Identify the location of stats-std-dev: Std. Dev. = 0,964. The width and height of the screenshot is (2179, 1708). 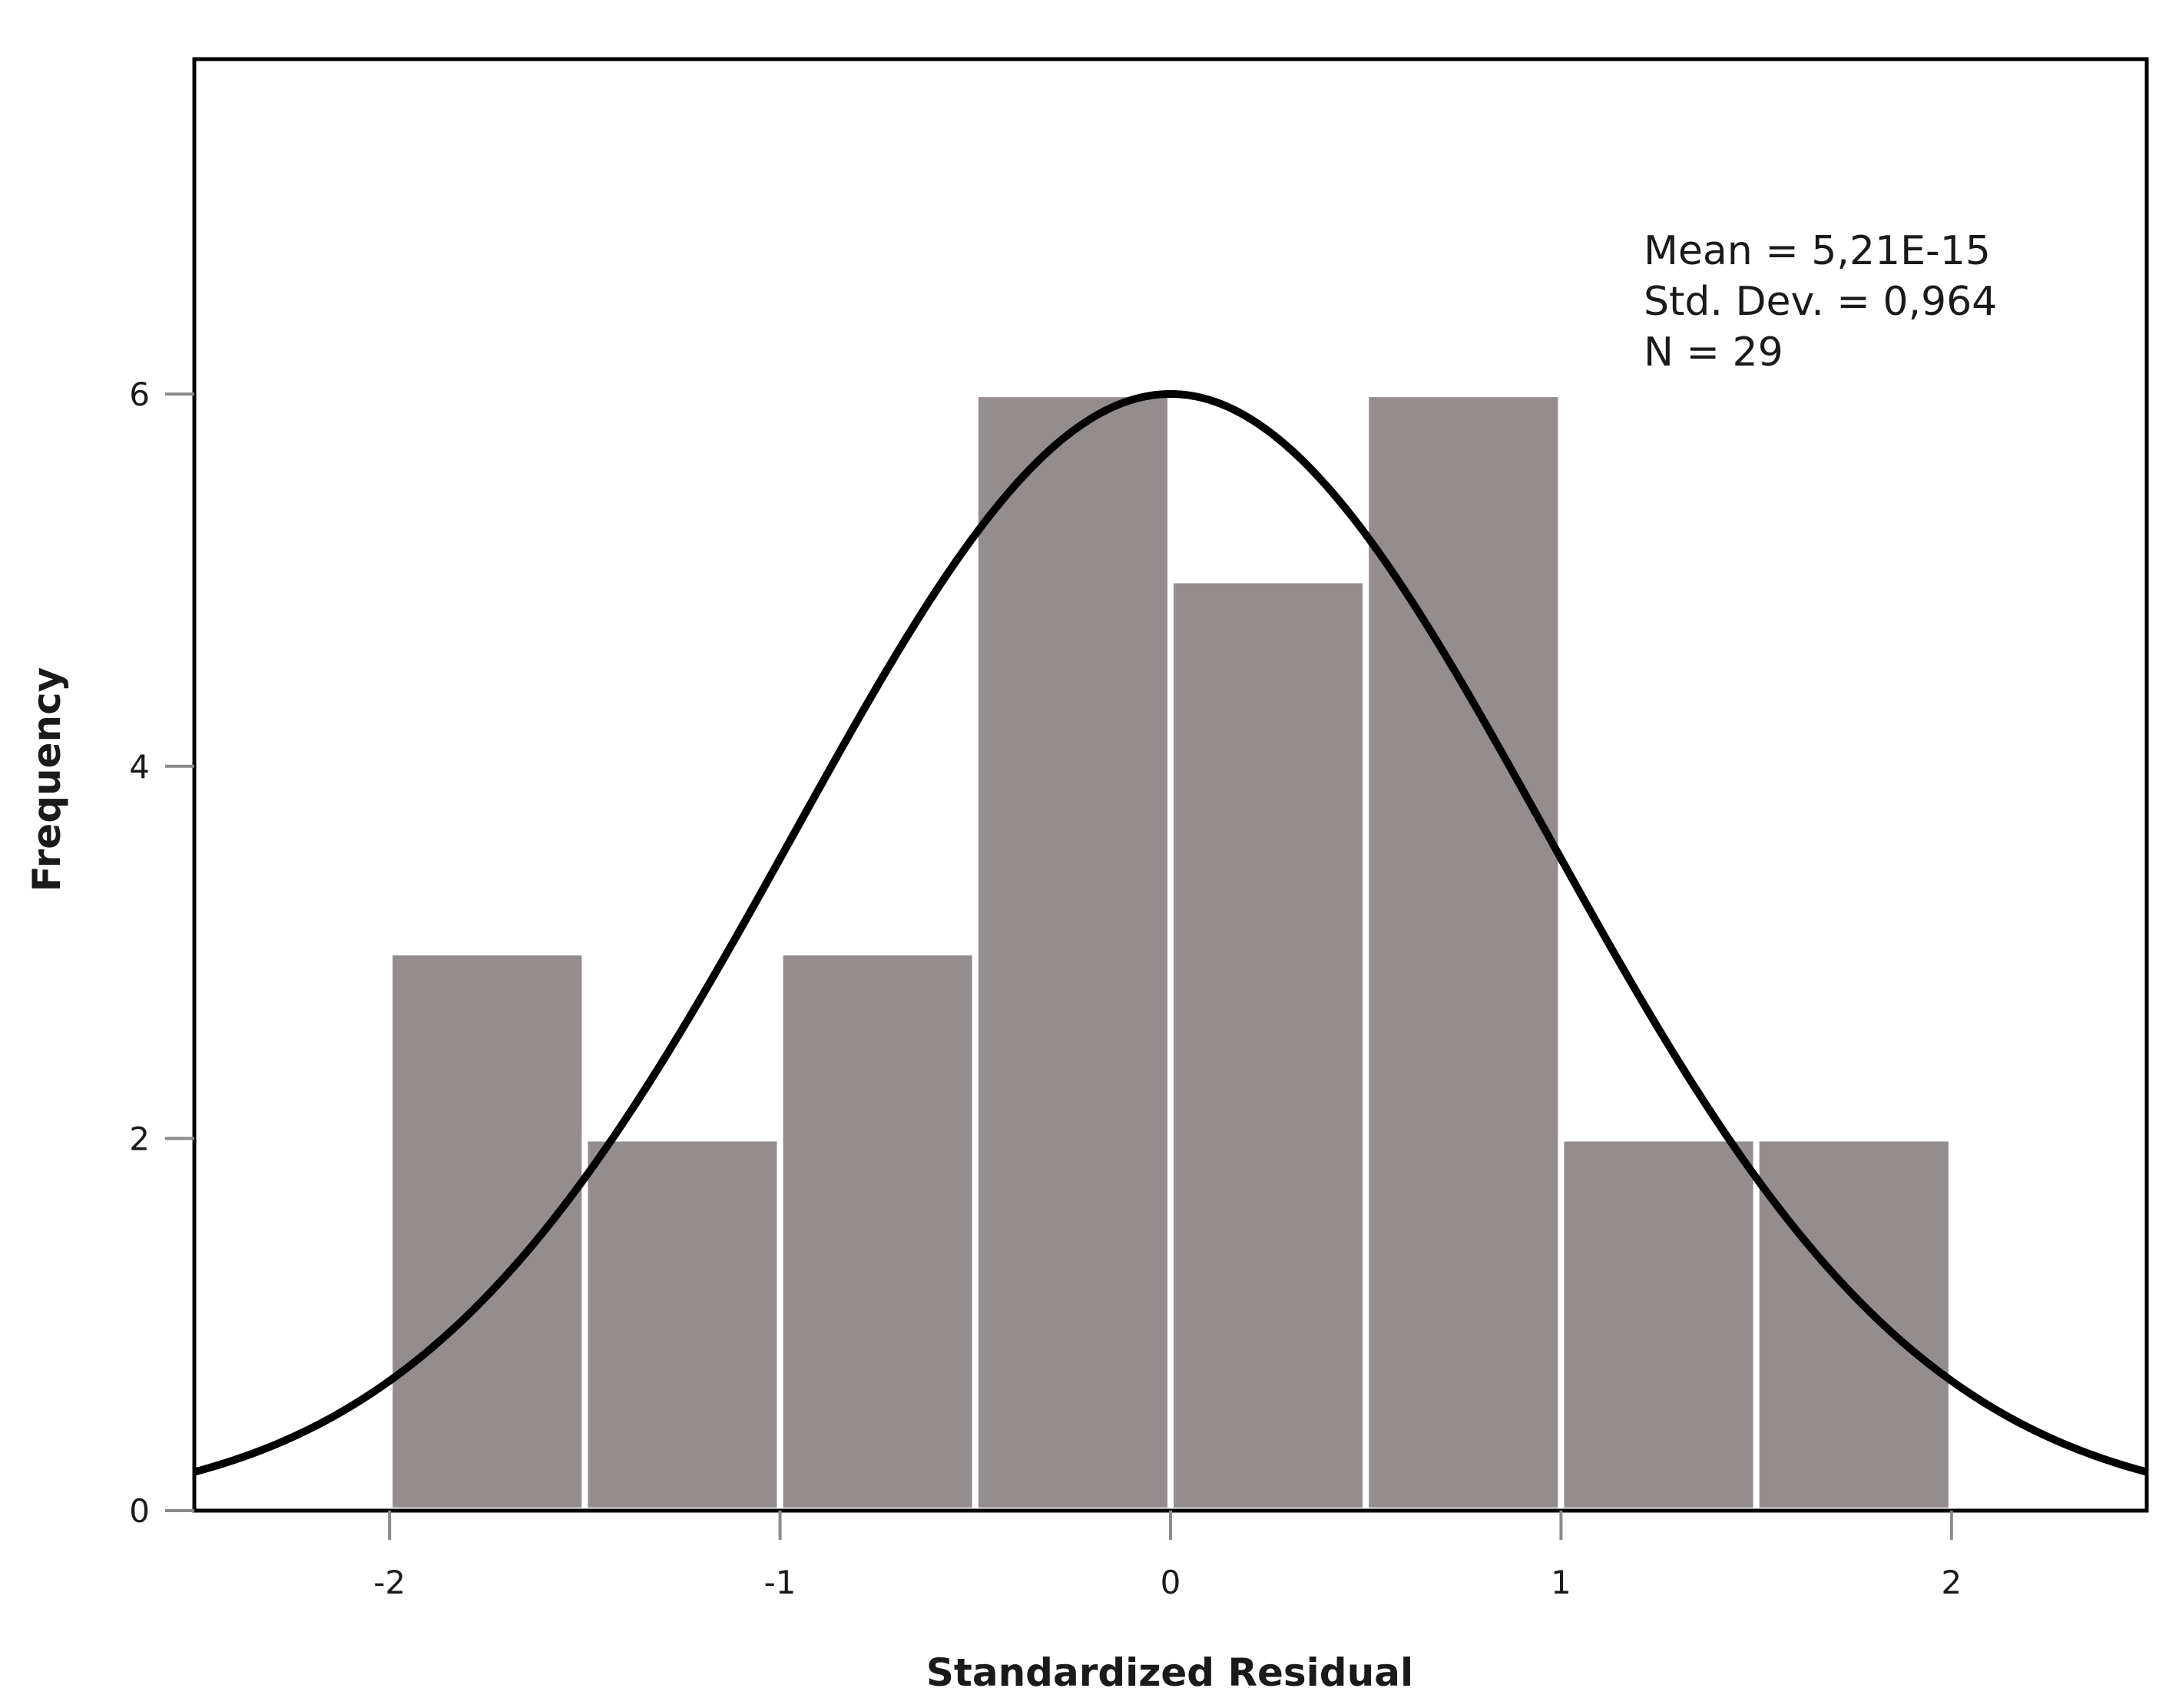
(1820, 302).